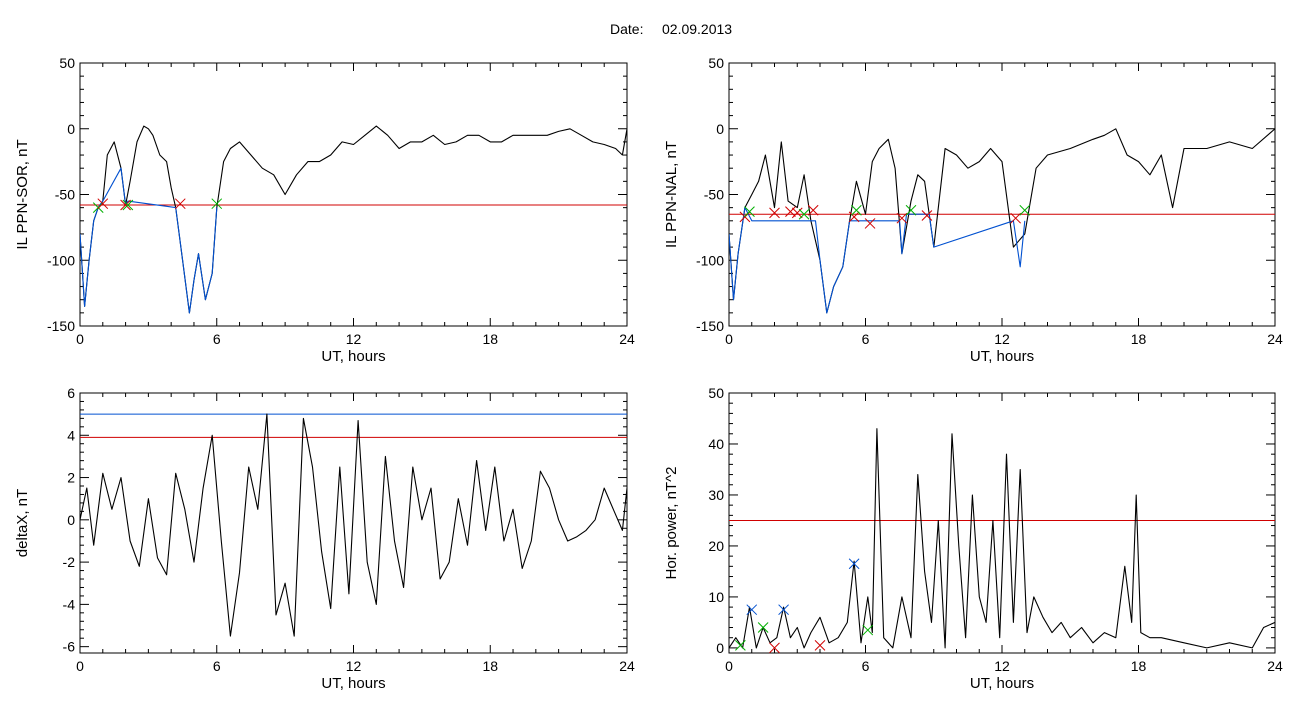  I want to click on y-tick-label: -2, so click(69, 562).